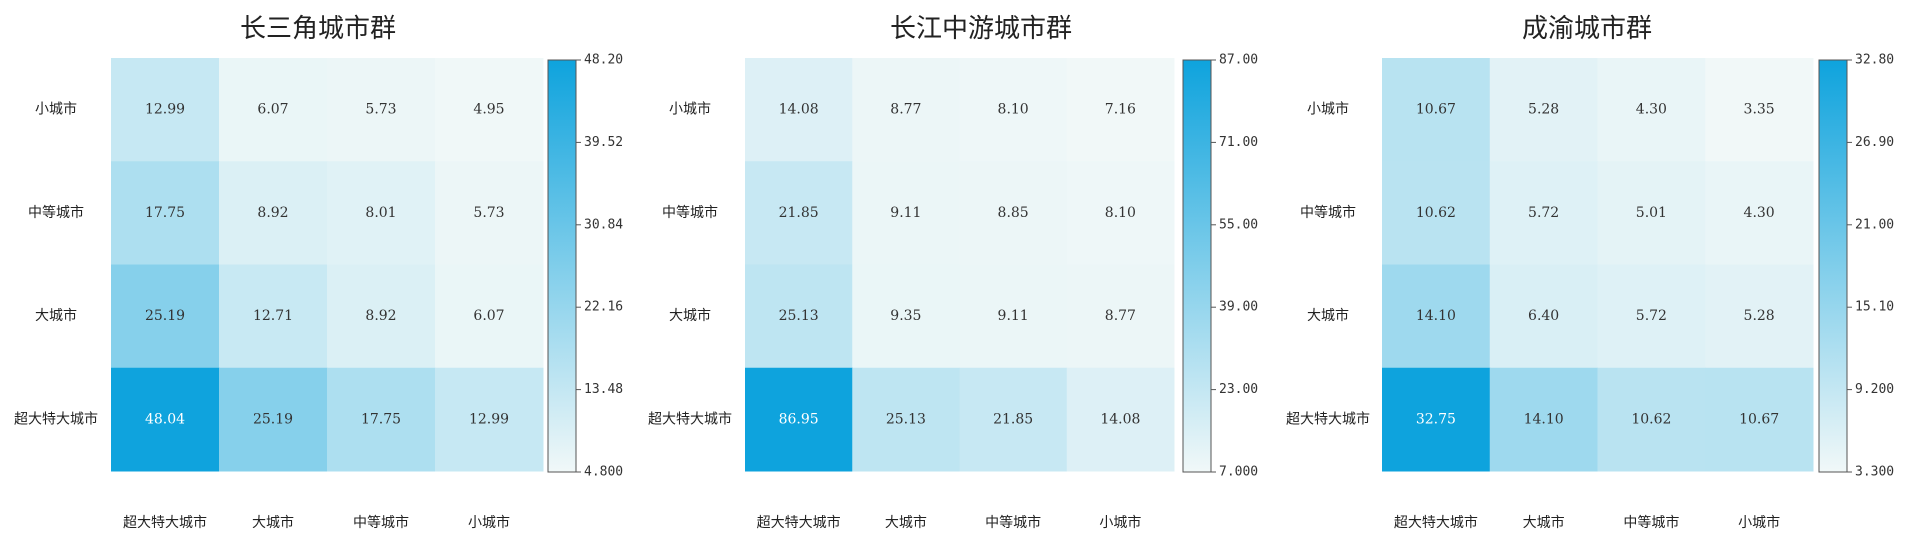 The image size is (1906, 542). I want to click on cell-value-label: 86.95, so click(799, 419).